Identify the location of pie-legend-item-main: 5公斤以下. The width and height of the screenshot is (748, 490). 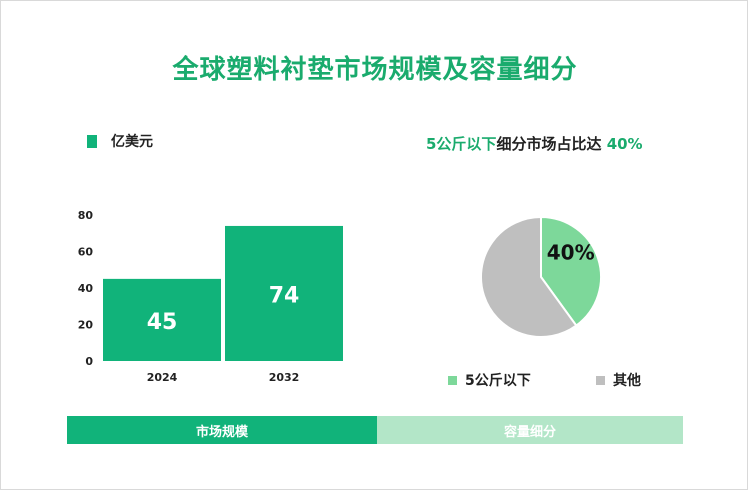
(489, 380).